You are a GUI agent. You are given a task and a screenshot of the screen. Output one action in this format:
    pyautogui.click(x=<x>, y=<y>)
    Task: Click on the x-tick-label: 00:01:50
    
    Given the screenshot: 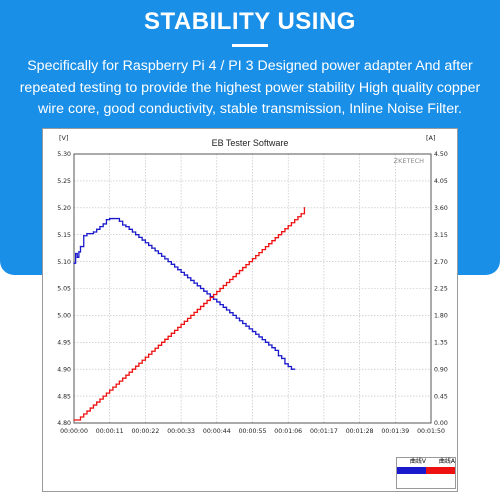 What is the action you would take?
    pyautogui.click(x=431, y=431)
    